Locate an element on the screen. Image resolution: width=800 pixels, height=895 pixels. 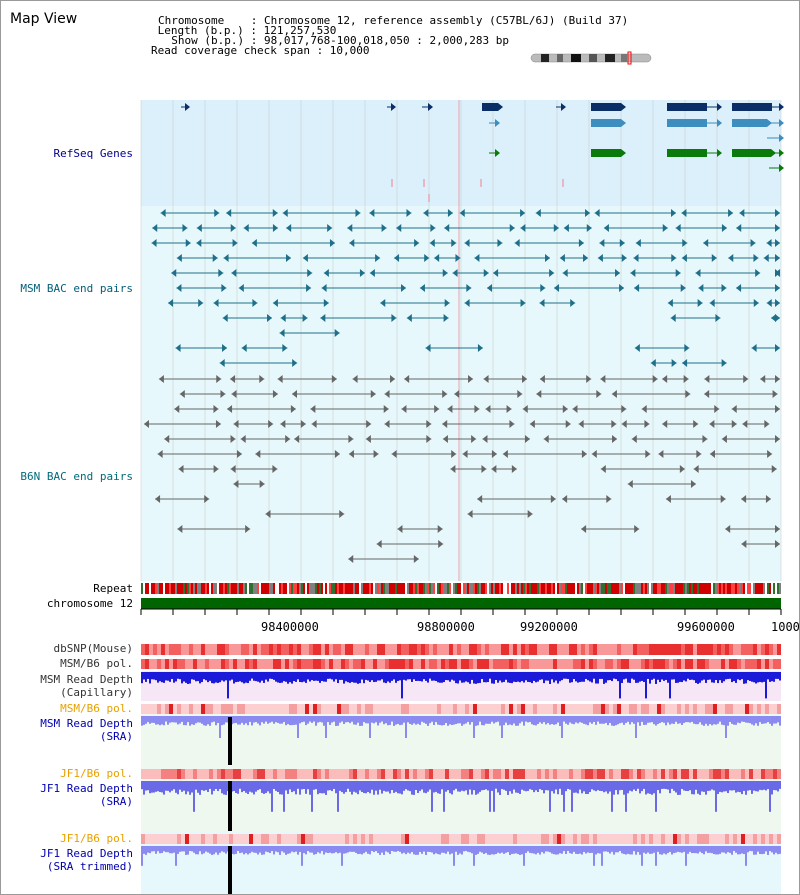
track-label-jf1-depth-trimmed: JF1 Read Depth is located at coordinates (86, 853).